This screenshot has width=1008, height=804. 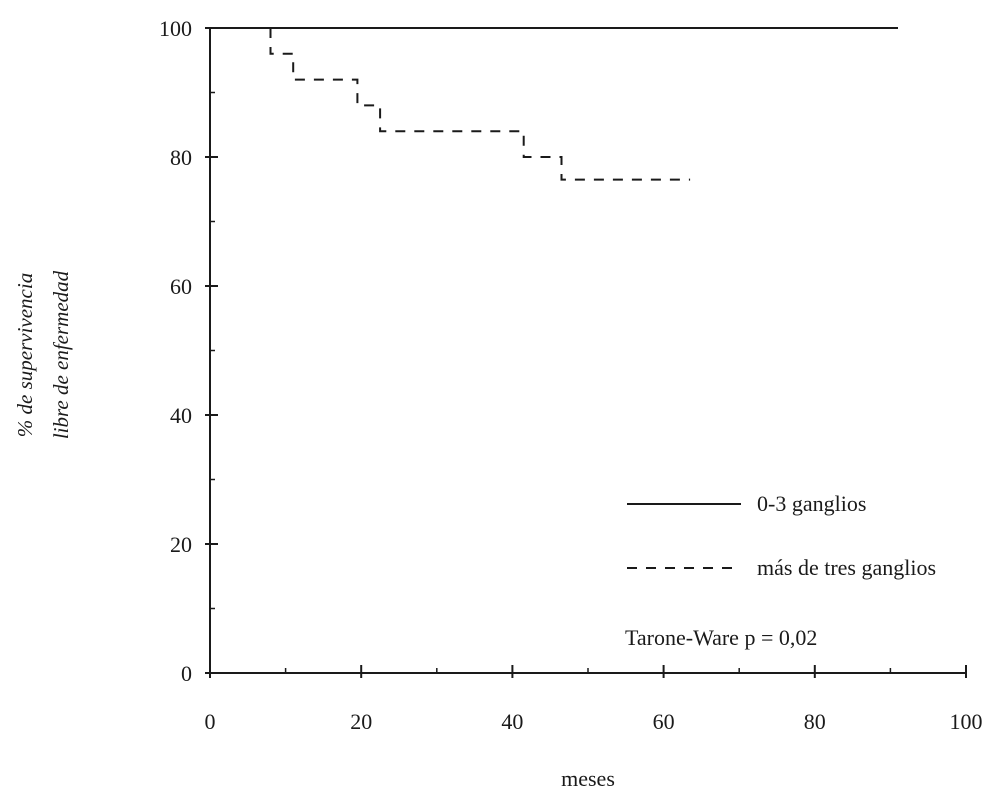 What do you see at coordinates (811, 503) in the screenshot?
I see `legend-label-0-3-ganglios: 0-3 ganglios` at bounding box center [811, 503].